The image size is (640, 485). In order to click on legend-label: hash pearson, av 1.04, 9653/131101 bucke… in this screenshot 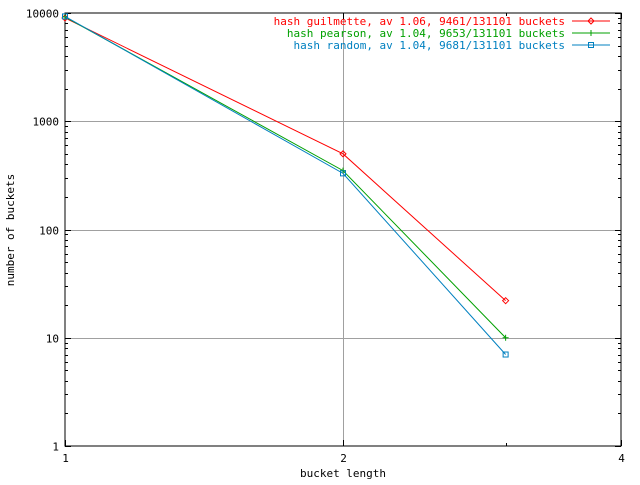, I will do `click(426, 33)`.